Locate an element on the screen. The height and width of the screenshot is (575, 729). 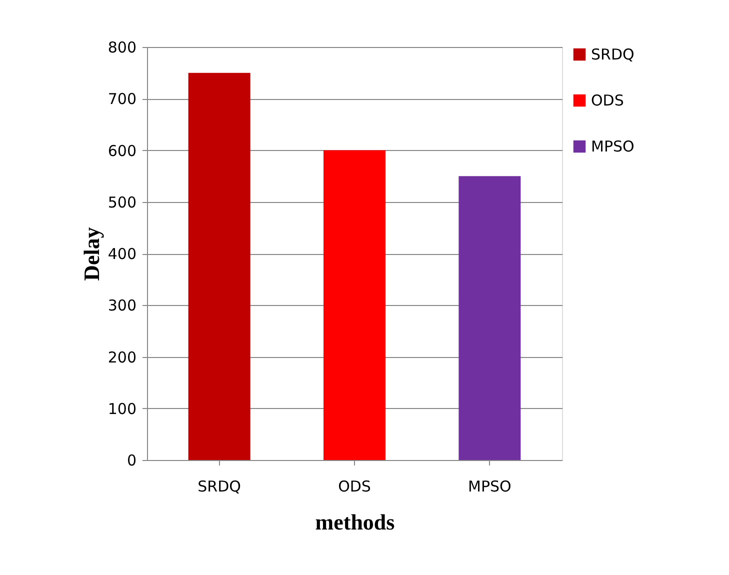
y-axis-title: Delay is located at coordinates (91, 254).